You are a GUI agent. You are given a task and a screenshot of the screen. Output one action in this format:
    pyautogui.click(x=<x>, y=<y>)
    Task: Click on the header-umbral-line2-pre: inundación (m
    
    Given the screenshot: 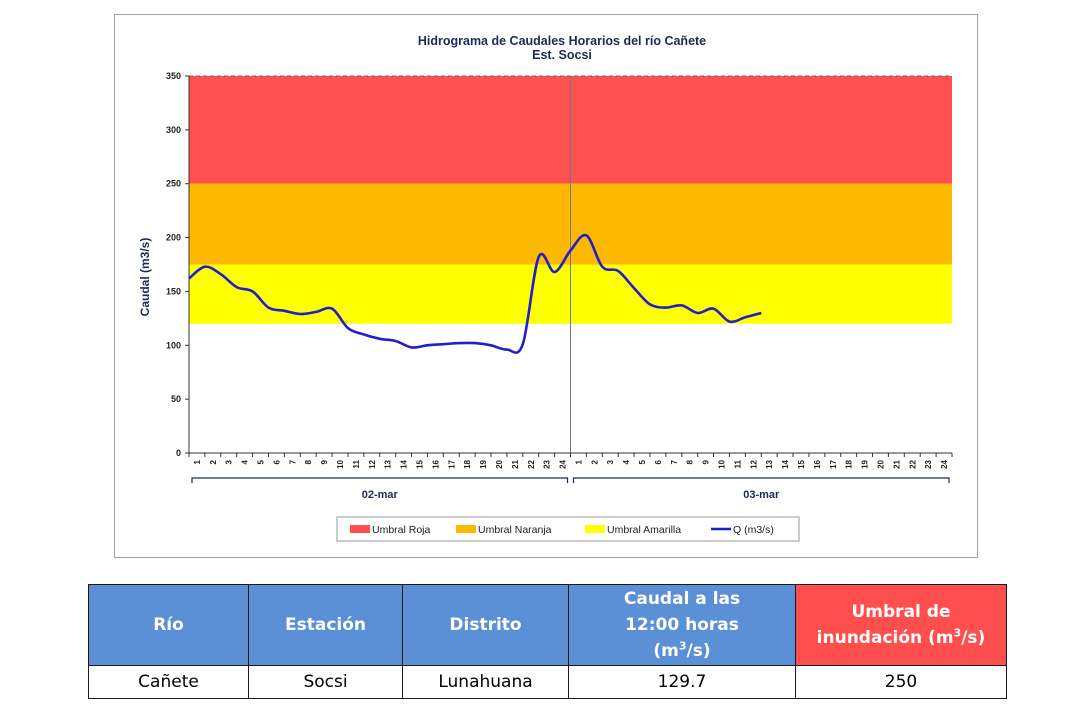 What is the action you would take?
    pyautogui.click(x=885, y=638)
    